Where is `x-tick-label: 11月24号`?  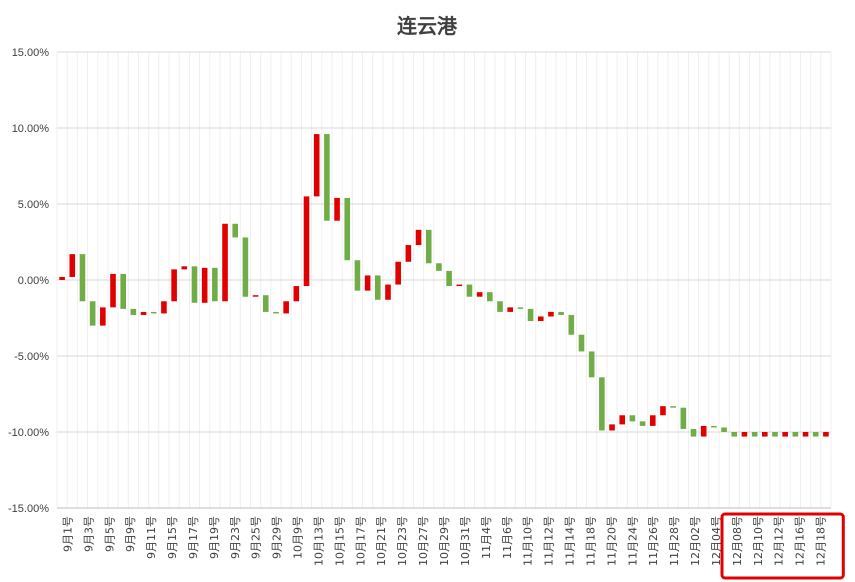 x-tick-label: 11月24号 is located at coordinates (632, 541).